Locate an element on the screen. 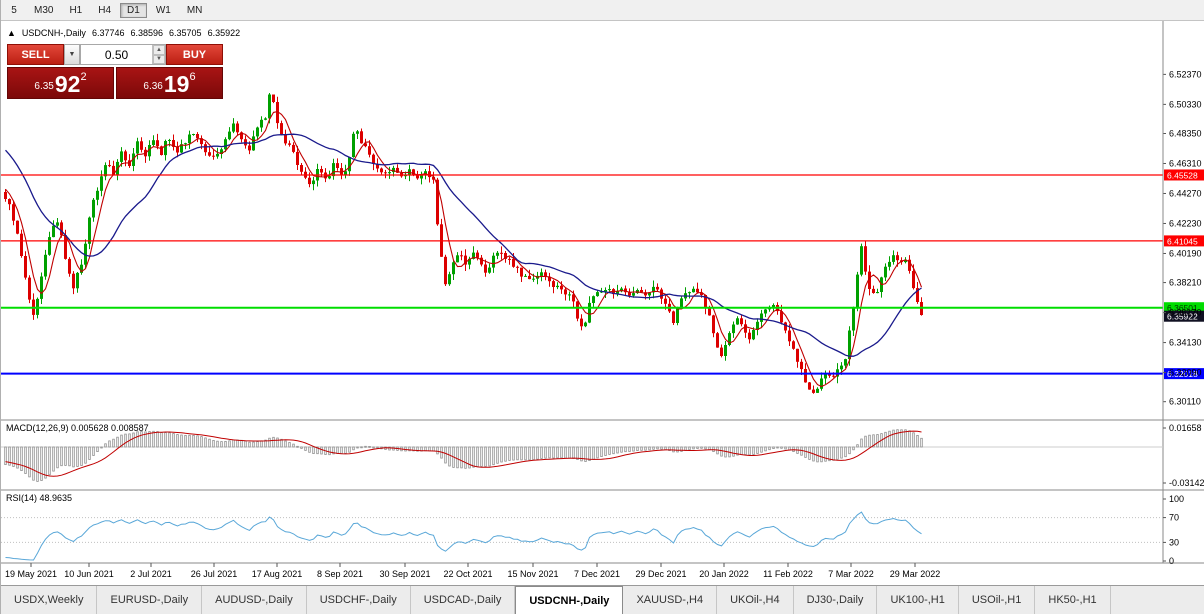 The image size is (1204, 614). svg-text: 11 Feb 2022 is located at coordinates (788, 574).